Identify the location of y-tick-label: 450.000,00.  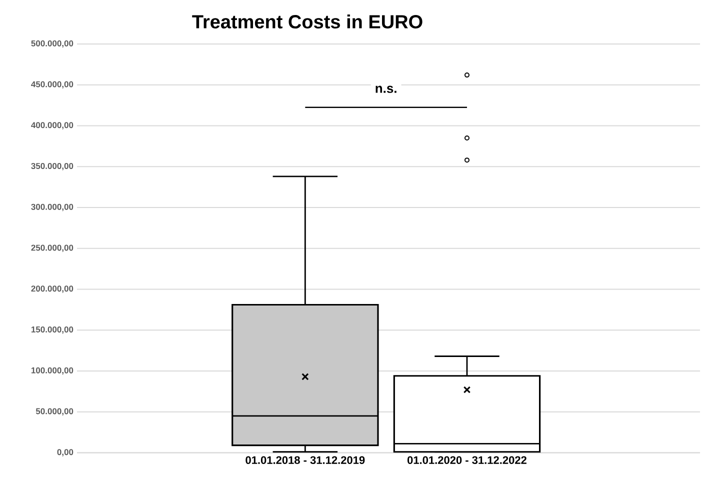
(52, 84).